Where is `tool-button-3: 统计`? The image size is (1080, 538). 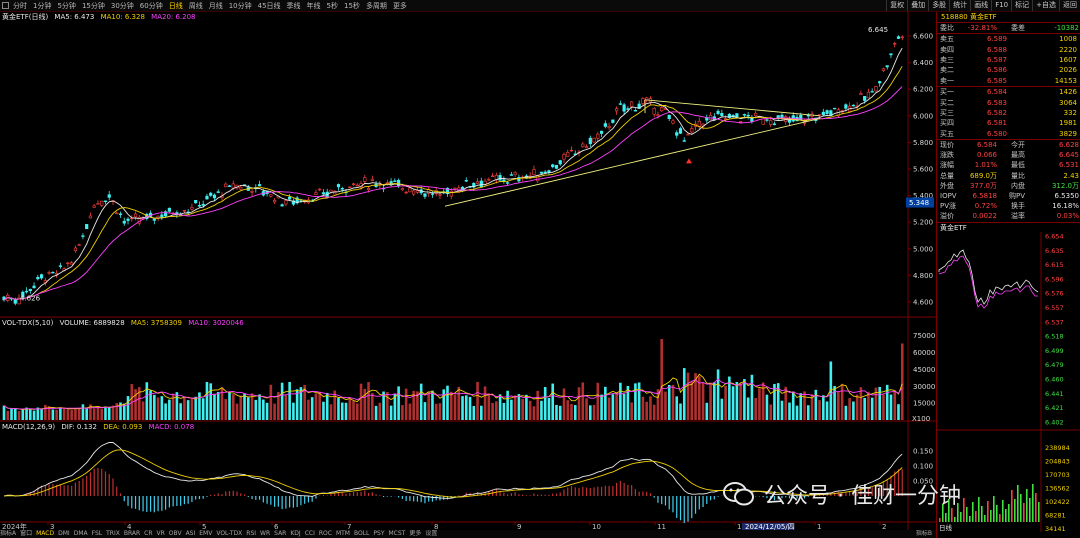 tool-button-3: 统计 is located at coordinates (959, 5).